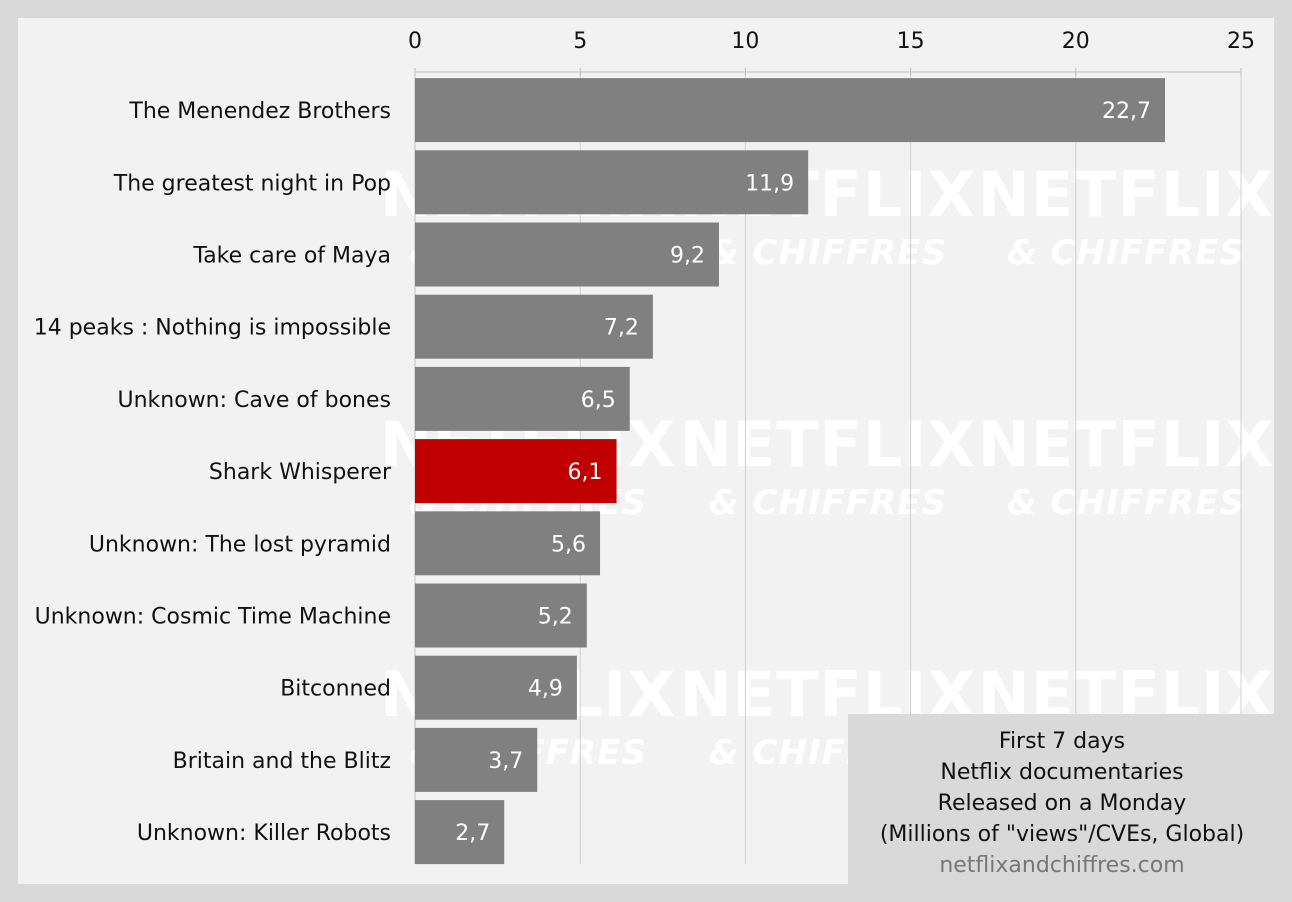  I want to click on x-tick-label: 10, so click(745, 41).